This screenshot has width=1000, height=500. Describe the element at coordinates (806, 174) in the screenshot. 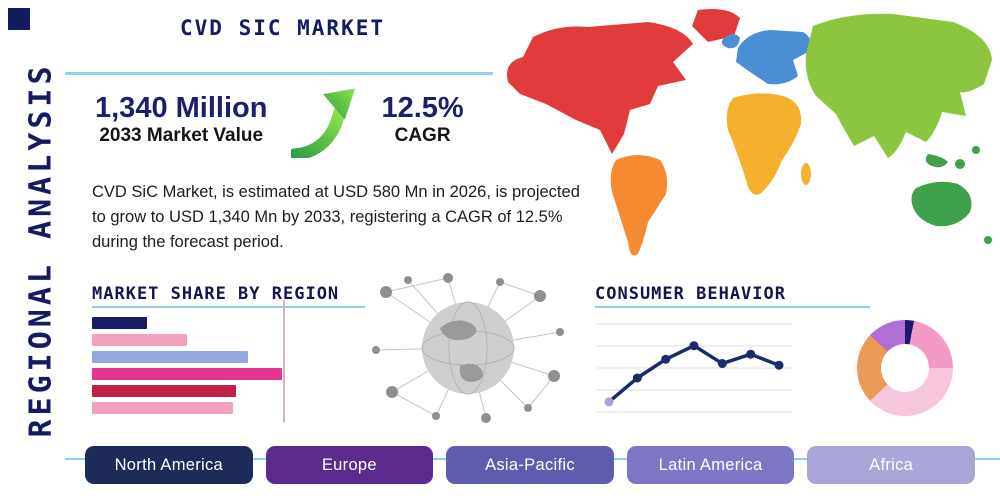

I see `map-madagascar` at that location.